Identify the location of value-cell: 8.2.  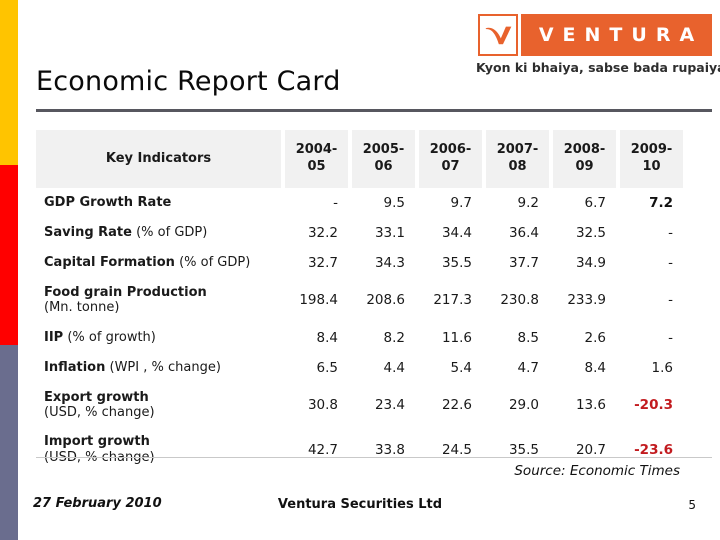
(394, 337).